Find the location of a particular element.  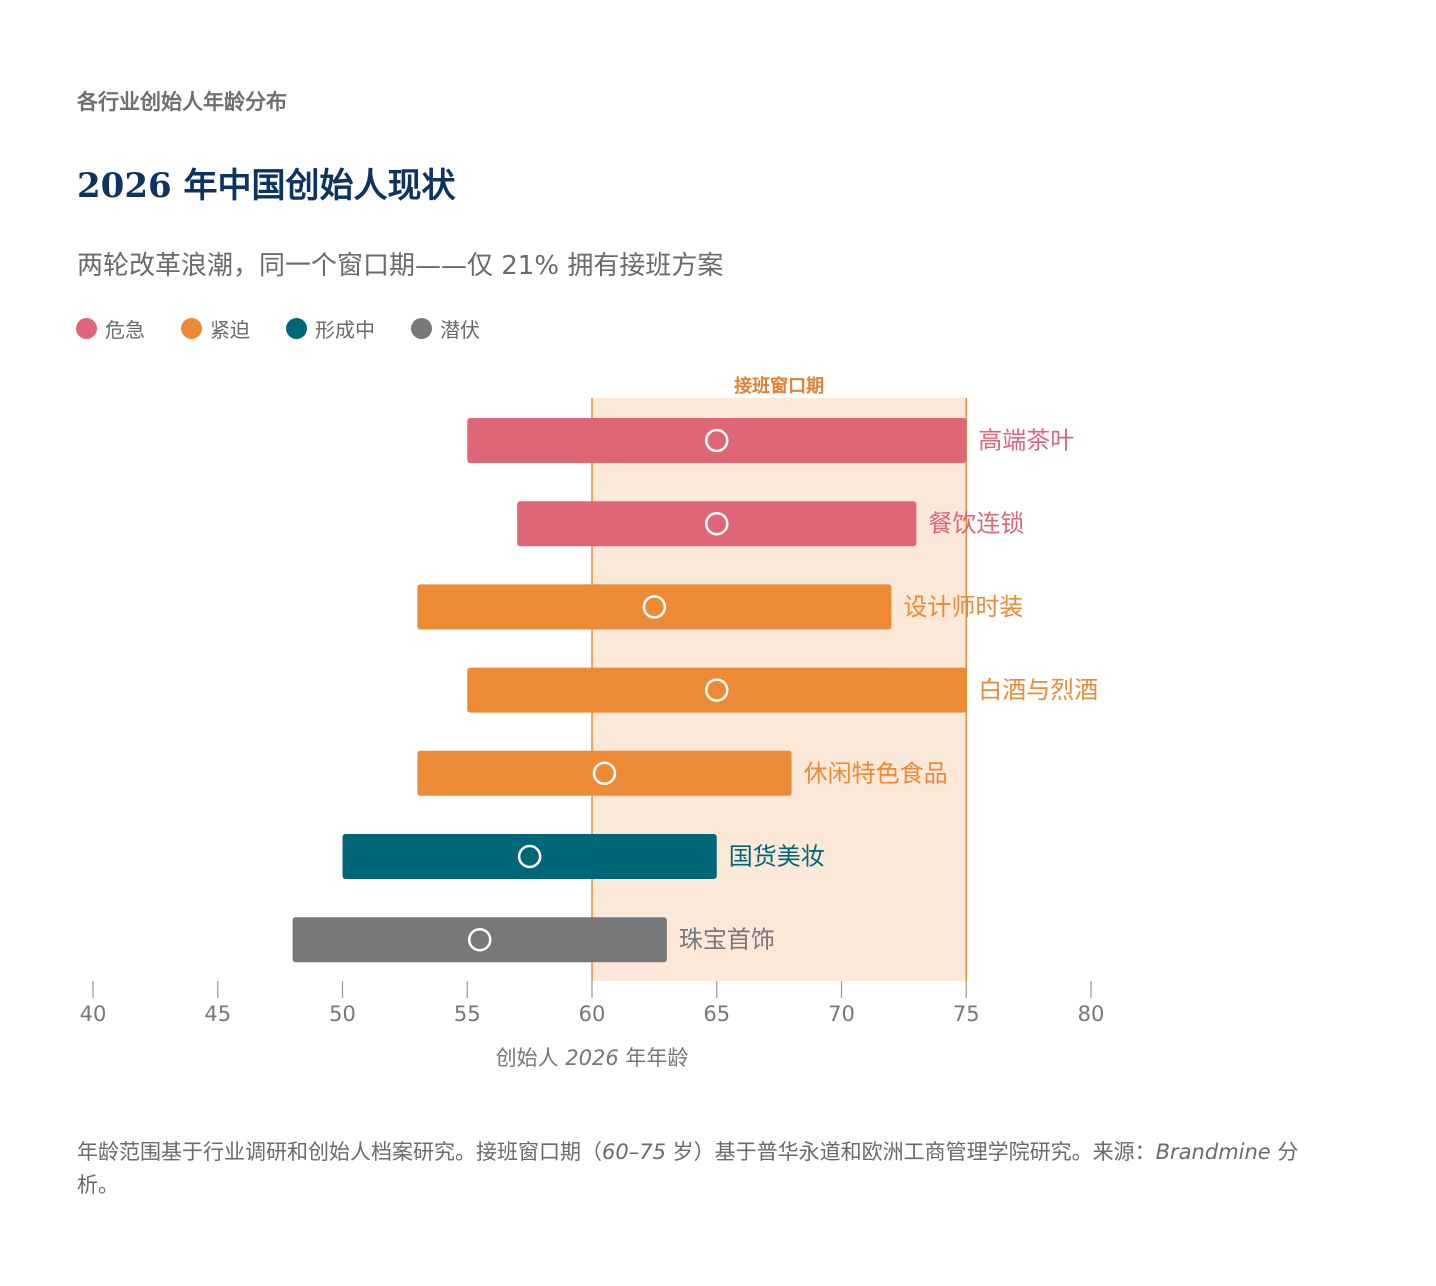

eyebrow: 各行业创始人年龄分布 is located at coordinates (182, 102).